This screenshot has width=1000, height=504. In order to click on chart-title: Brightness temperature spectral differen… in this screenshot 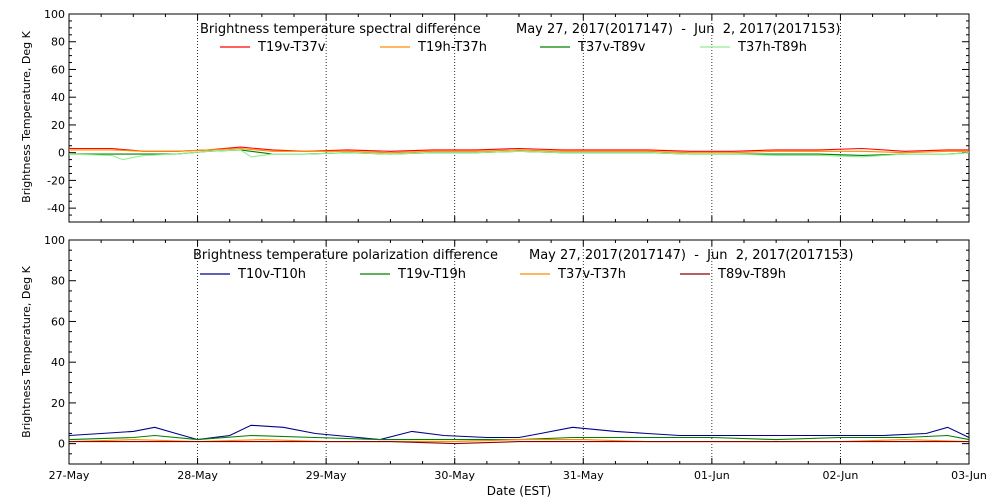, I will do `click(340, 29)`.